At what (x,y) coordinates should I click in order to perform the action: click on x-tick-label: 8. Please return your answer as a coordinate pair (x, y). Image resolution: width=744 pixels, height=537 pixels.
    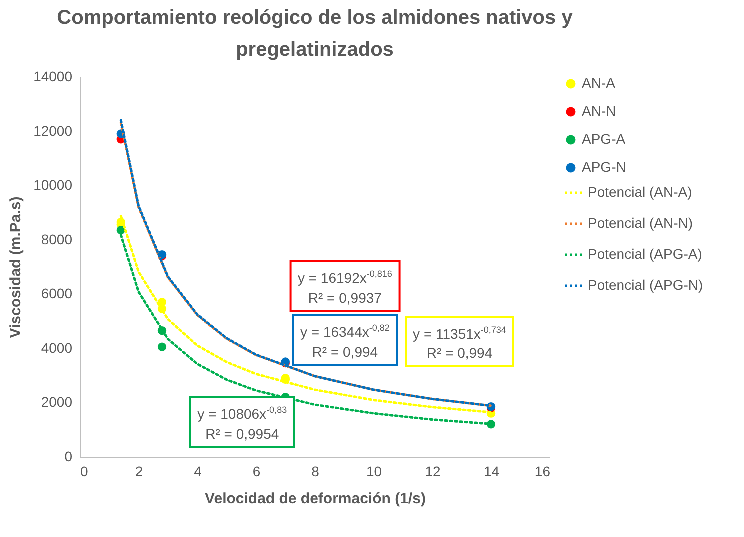
    Looking at the image, I should click on (316, 472).